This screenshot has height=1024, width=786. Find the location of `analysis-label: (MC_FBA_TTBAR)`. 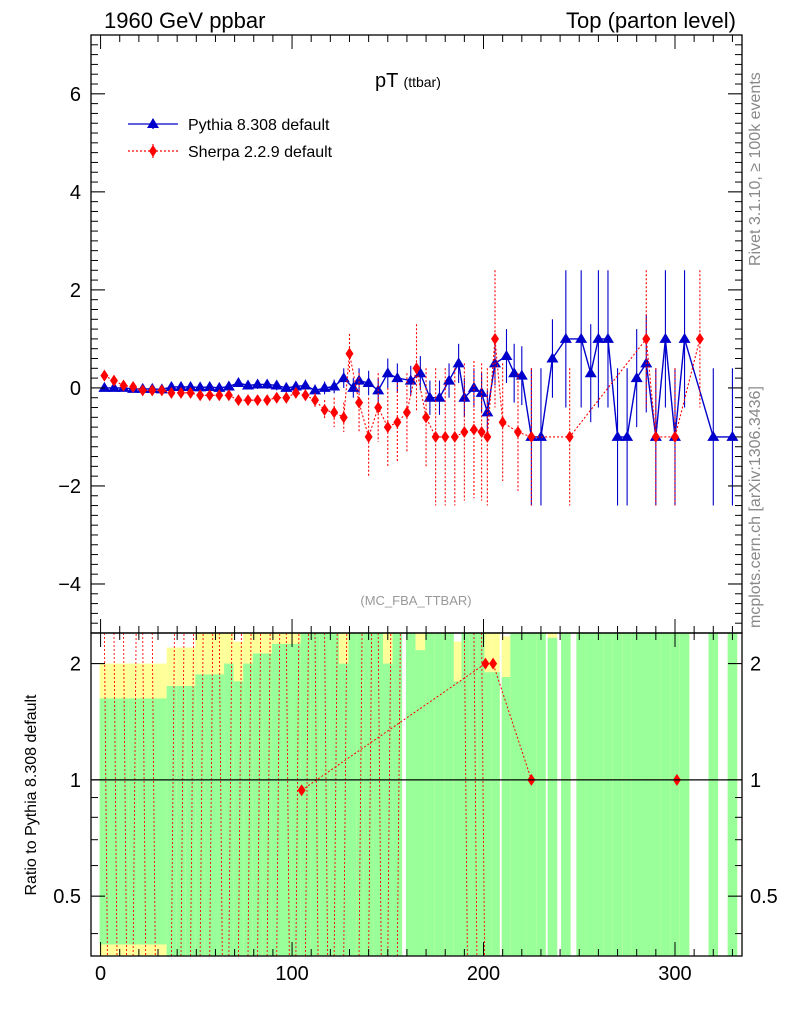

analysis-label: (MC_FBA_TTBAR) is located at coordinates (415, 600).